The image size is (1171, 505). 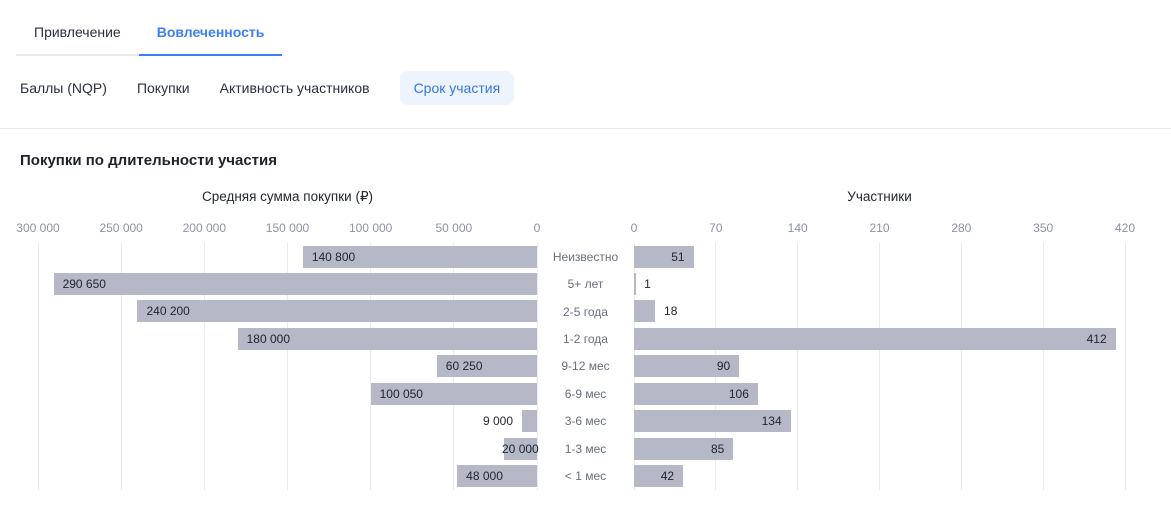 What do you see at coordinates (204, 228) in the screenshot?
I see `axis-tick-label: 200 000` at bounding box center [204, 228].